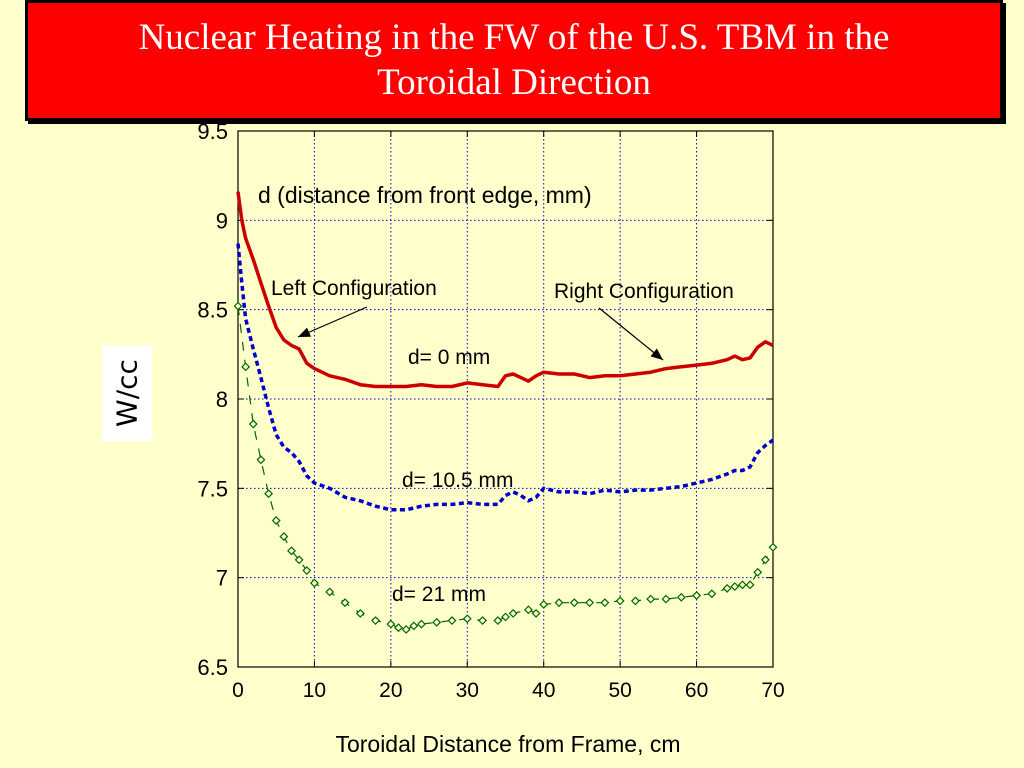  Describe the element at coordinates (467, 690) in the screenshot. I see `x-tick-label: 30` at that location.